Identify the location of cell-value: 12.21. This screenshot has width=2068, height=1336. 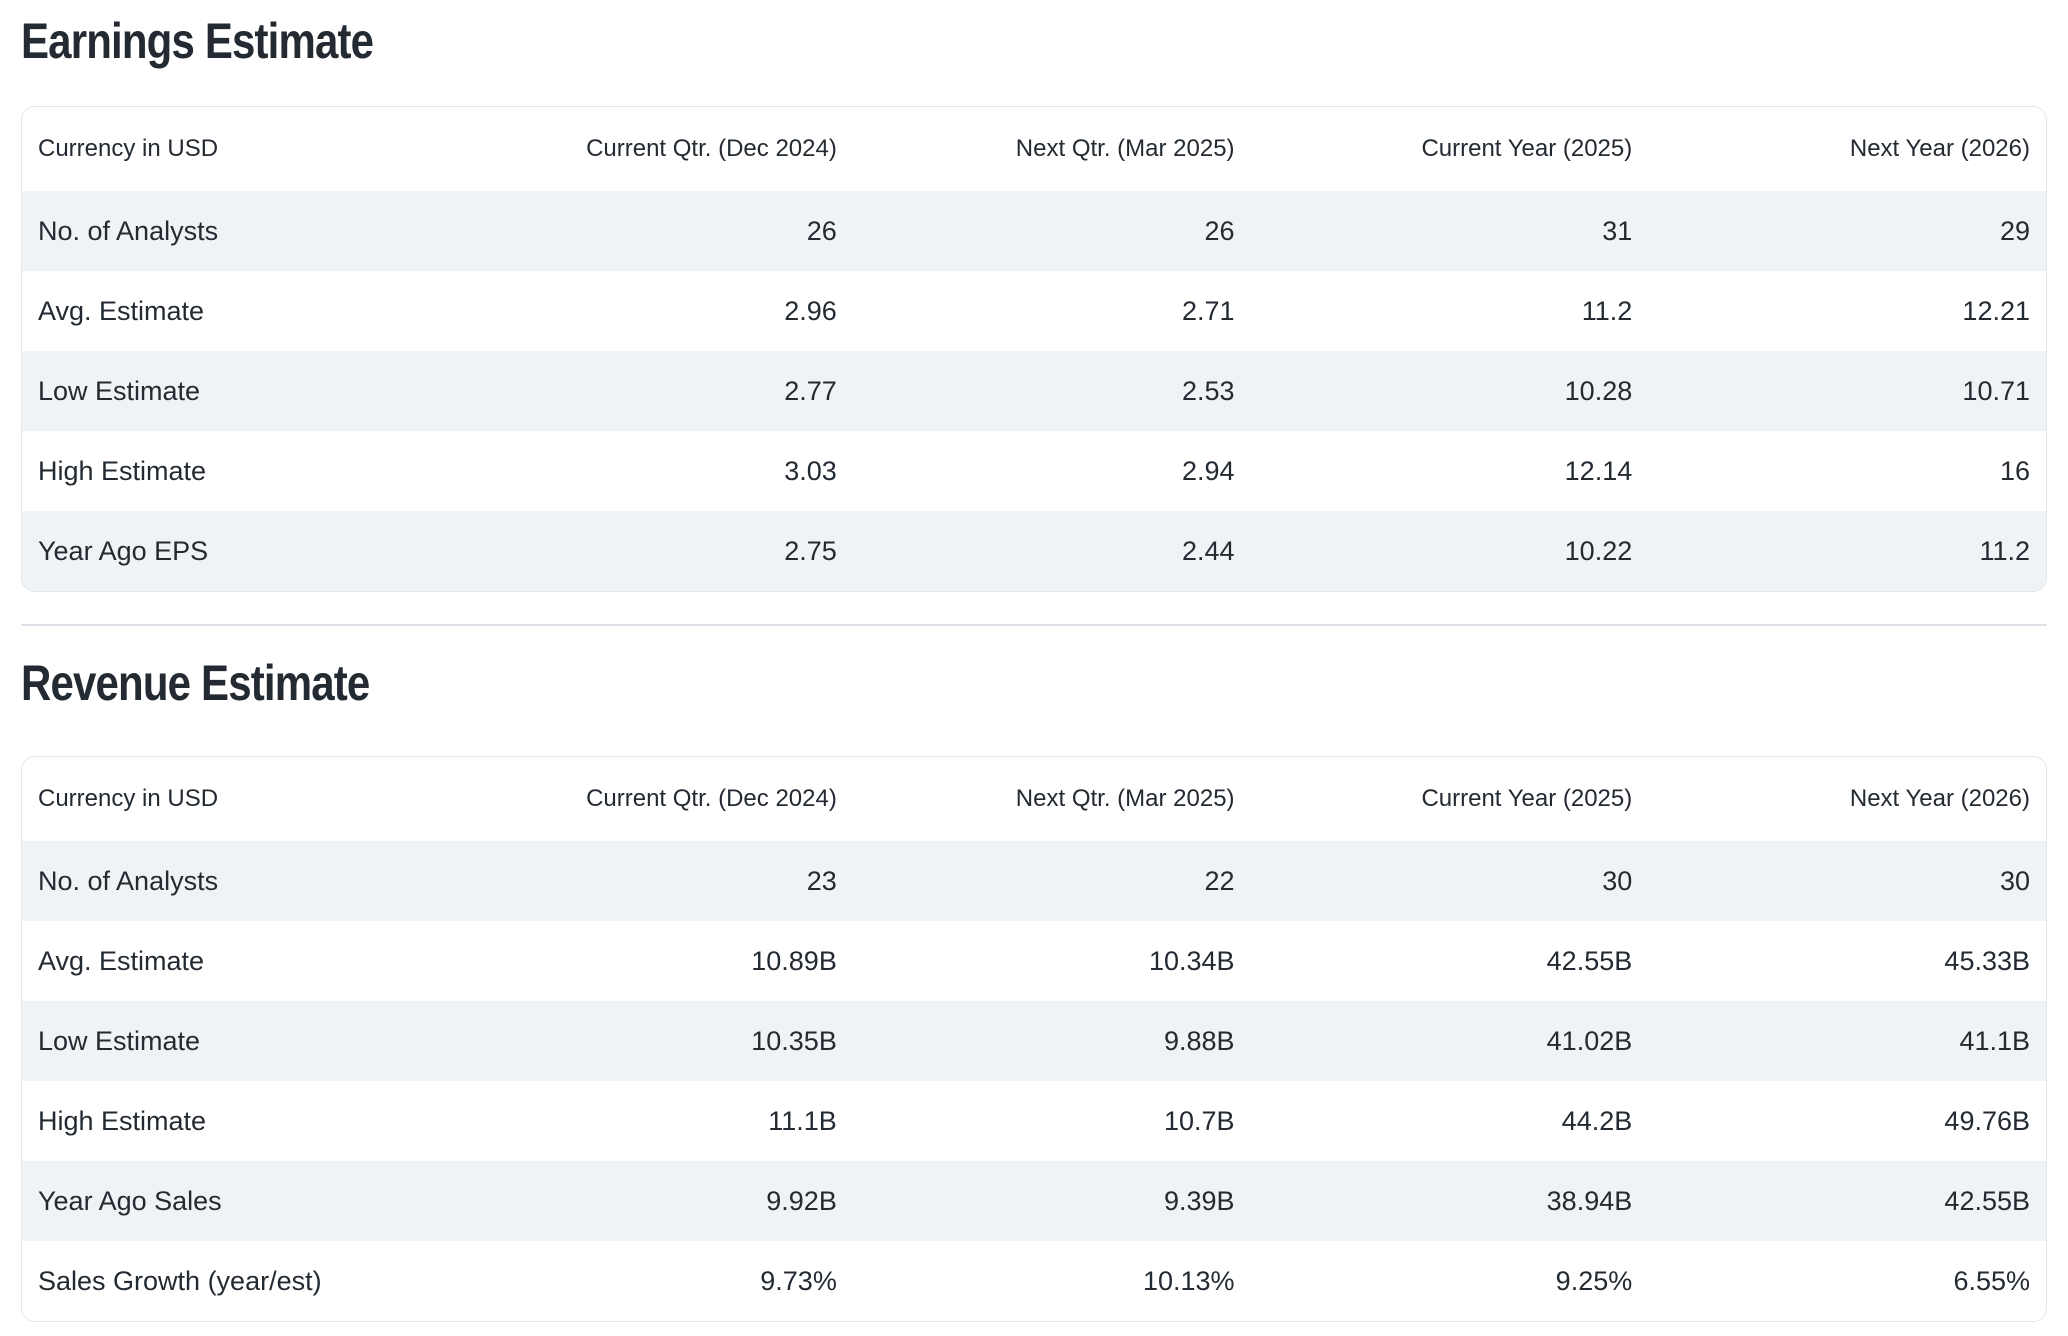
(1996, 310).